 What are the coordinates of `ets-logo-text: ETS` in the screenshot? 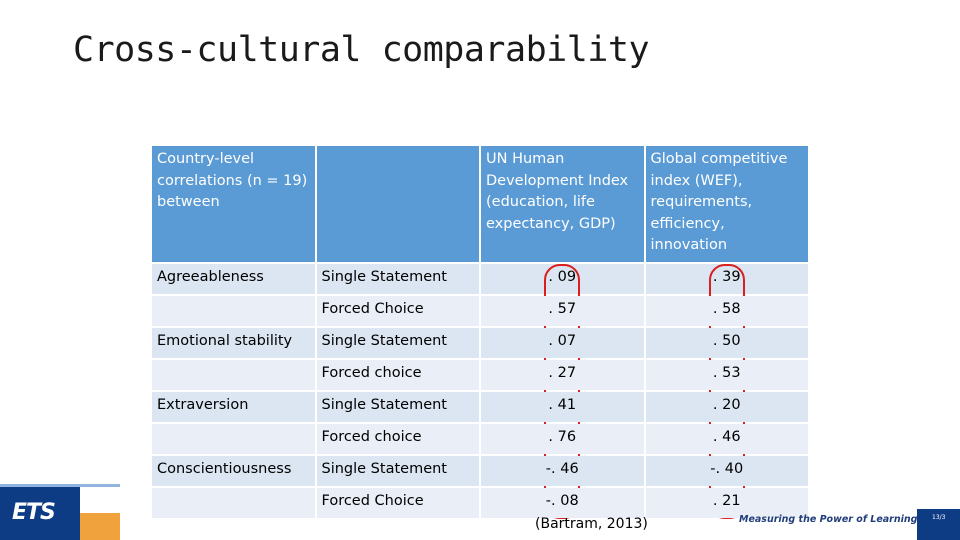 It's located at (34, 512).